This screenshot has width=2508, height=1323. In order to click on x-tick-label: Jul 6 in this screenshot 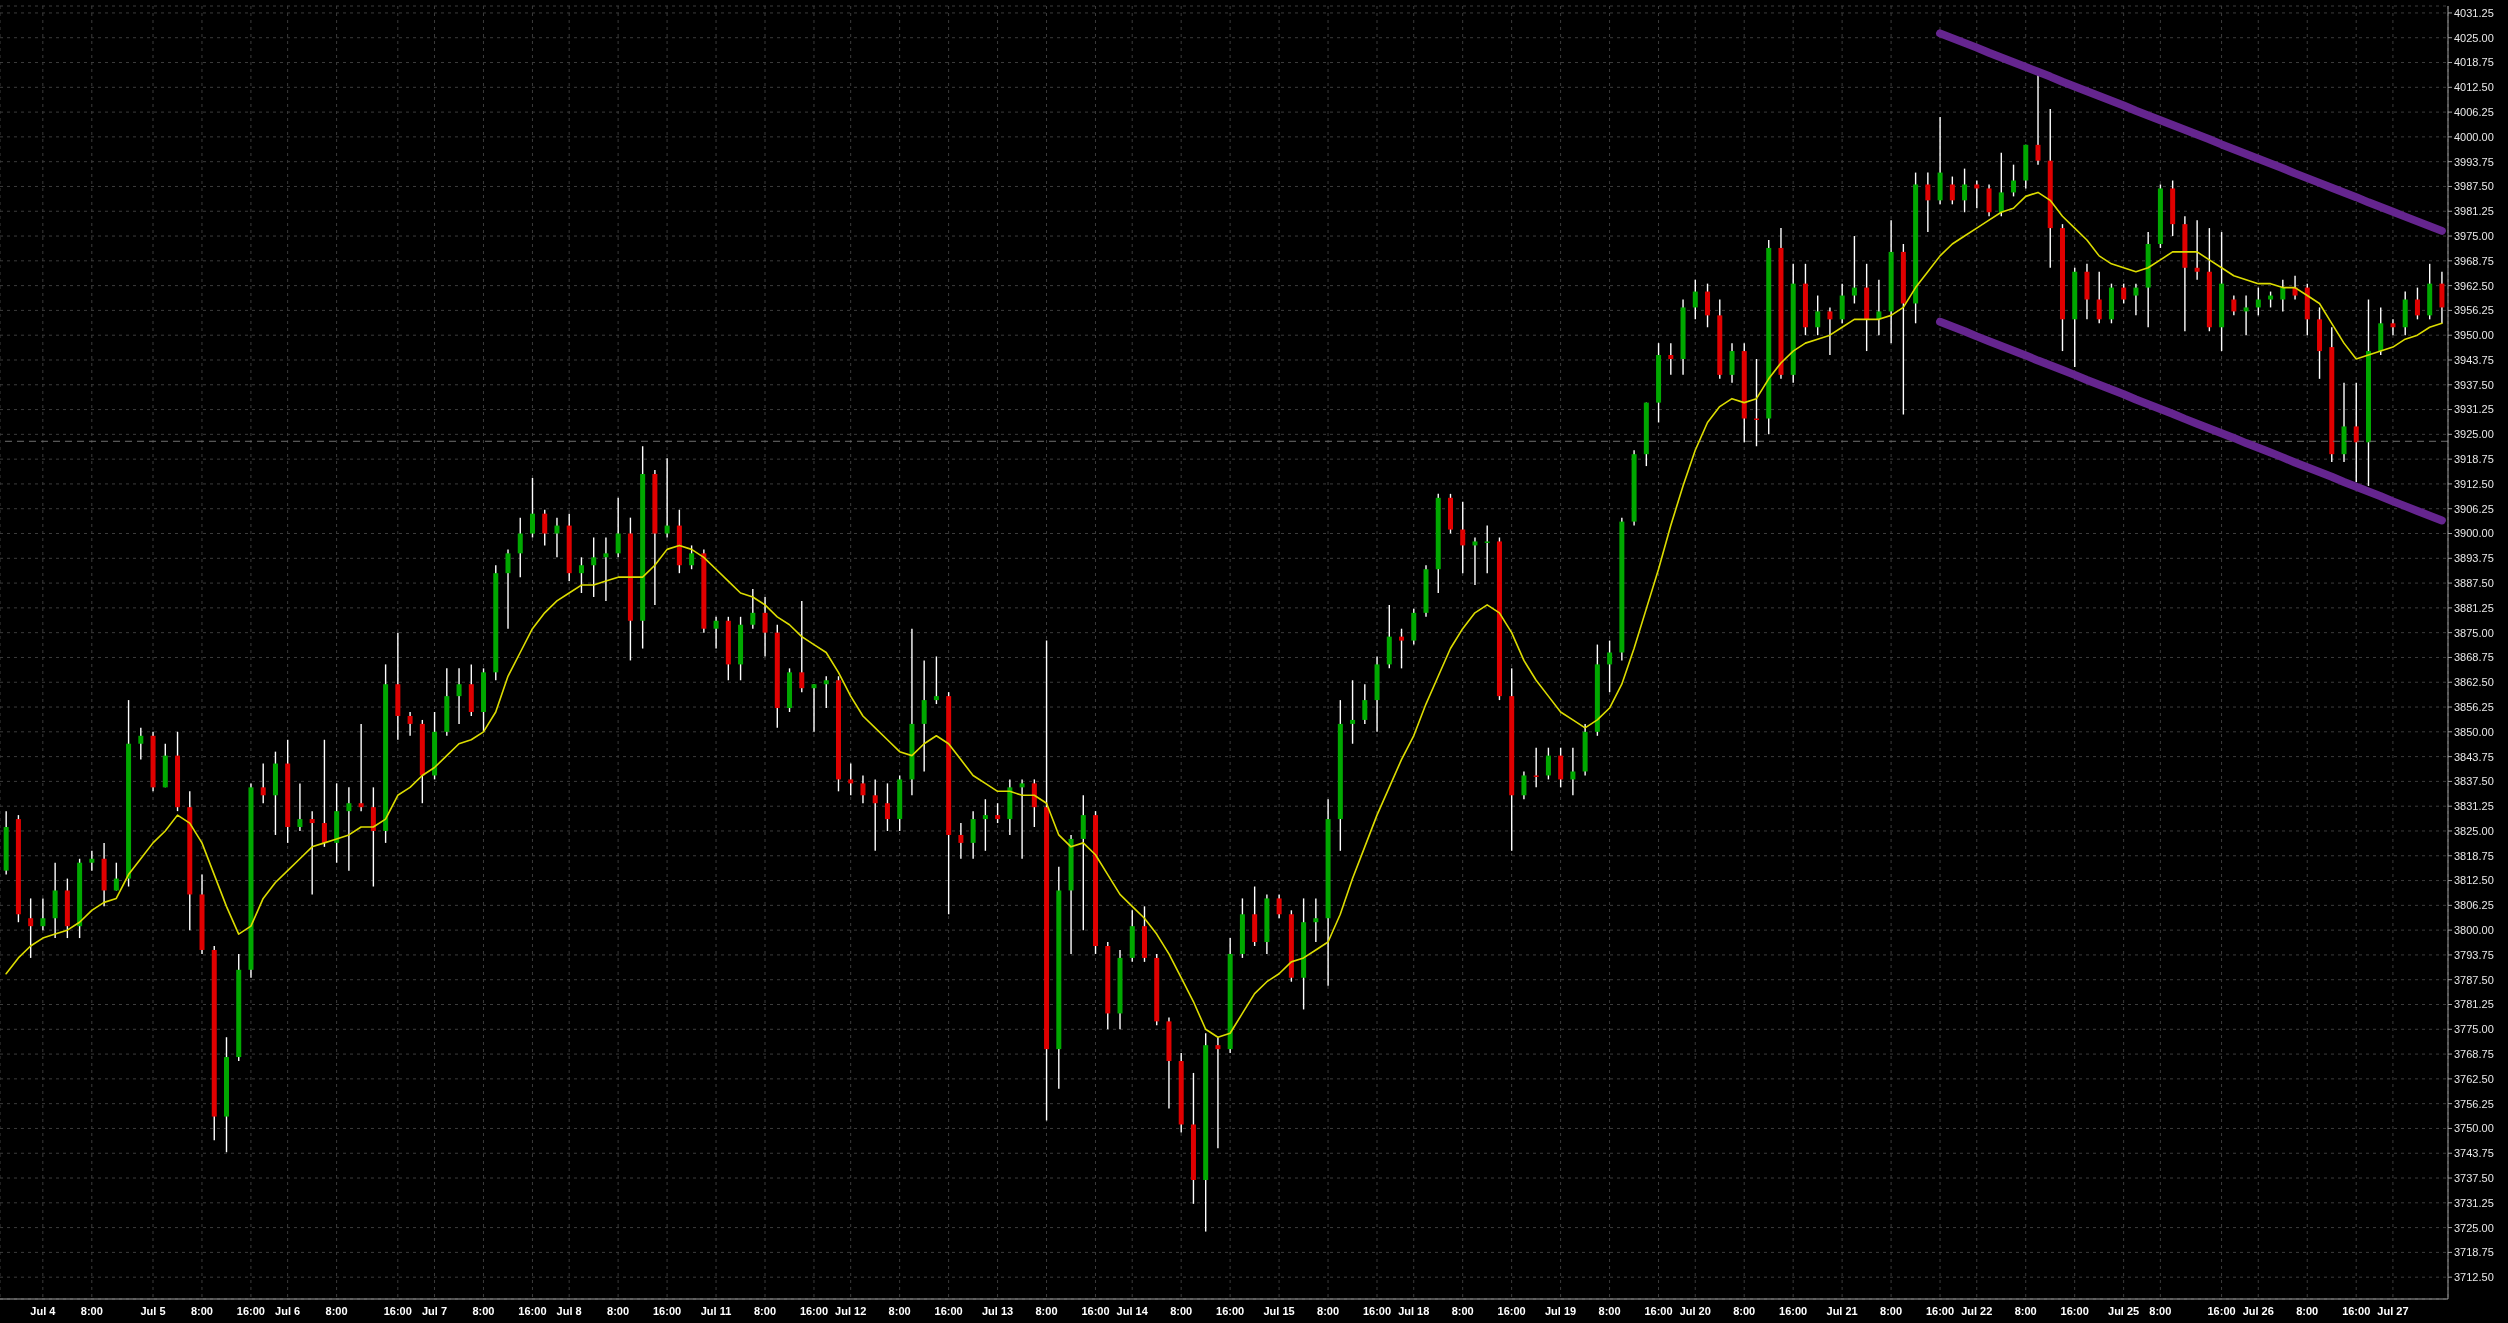, I will do `click(288, 1310)`.